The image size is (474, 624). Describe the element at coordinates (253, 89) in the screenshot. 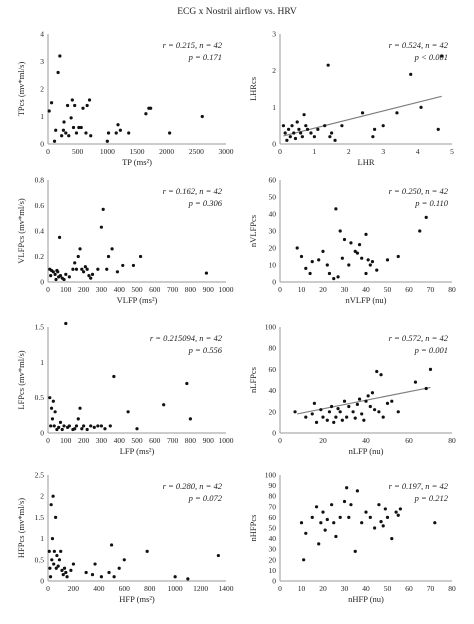

I see `y-axis-title: LHRcs` at that location.